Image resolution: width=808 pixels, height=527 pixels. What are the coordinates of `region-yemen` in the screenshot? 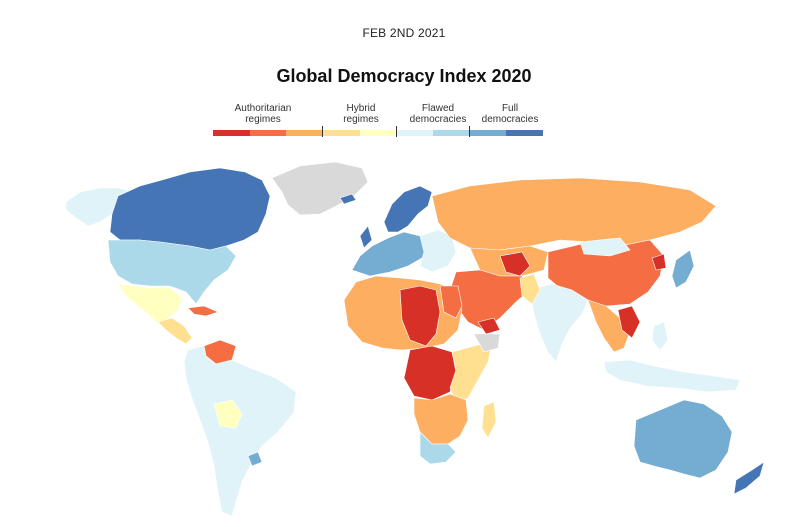 It's located at (489, 326).